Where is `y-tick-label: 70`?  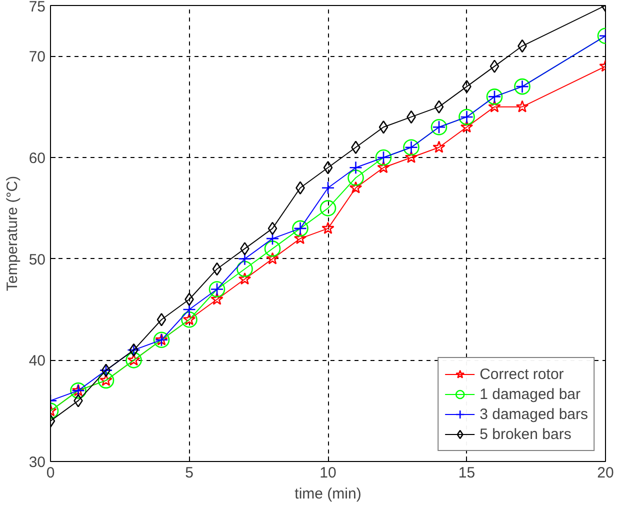 y-tick-label: 70 is located at coordinates (37, 57).